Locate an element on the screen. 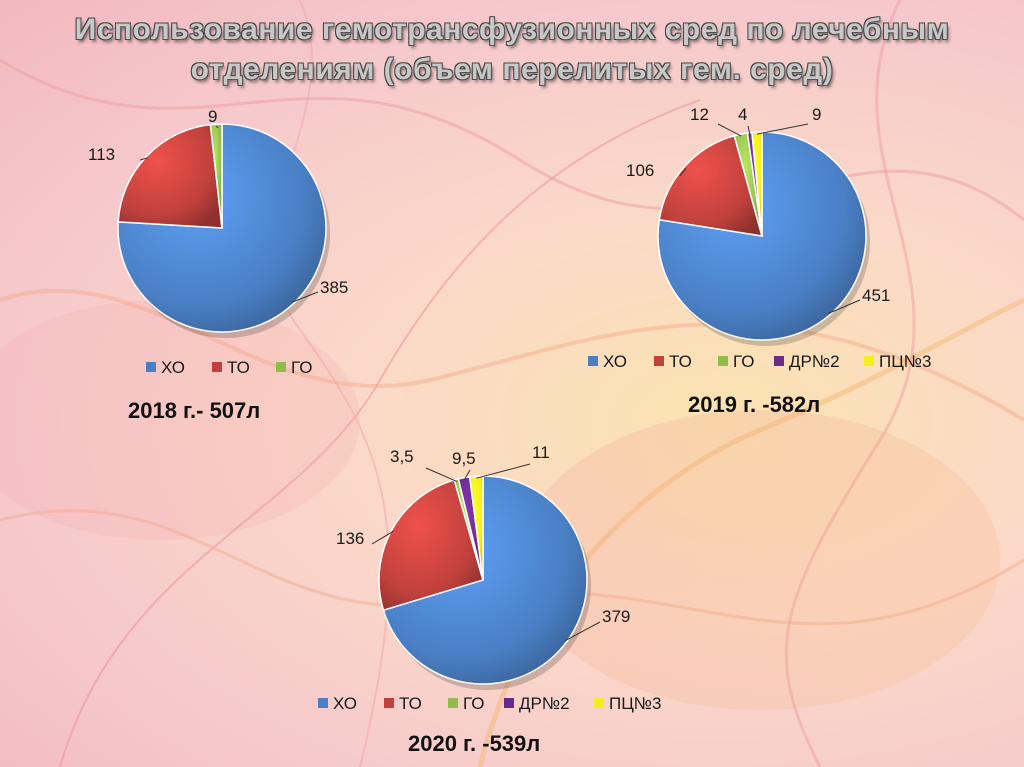 The width and height of the screenshot is (1024, 767). data-label-ГО: 3,5 is located at coordinates (402, 456).